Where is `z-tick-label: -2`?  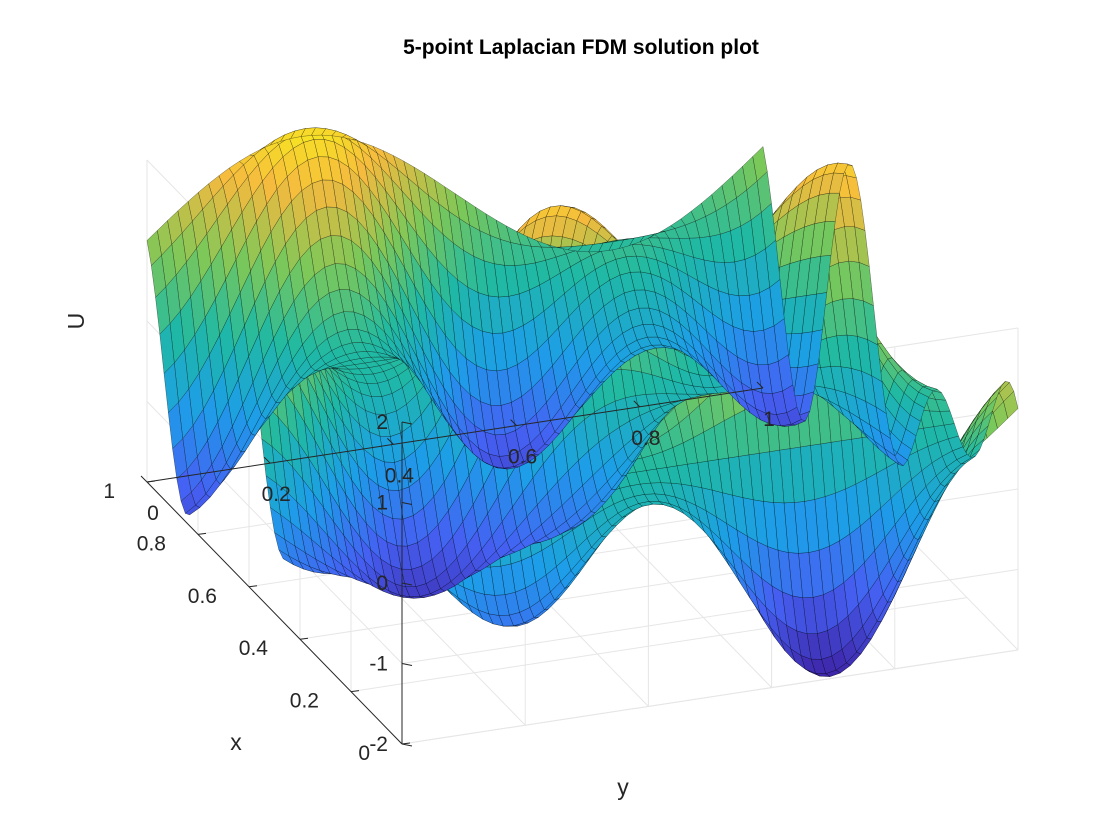
z-tick-label: -2 is located at coordinates (378, 744).